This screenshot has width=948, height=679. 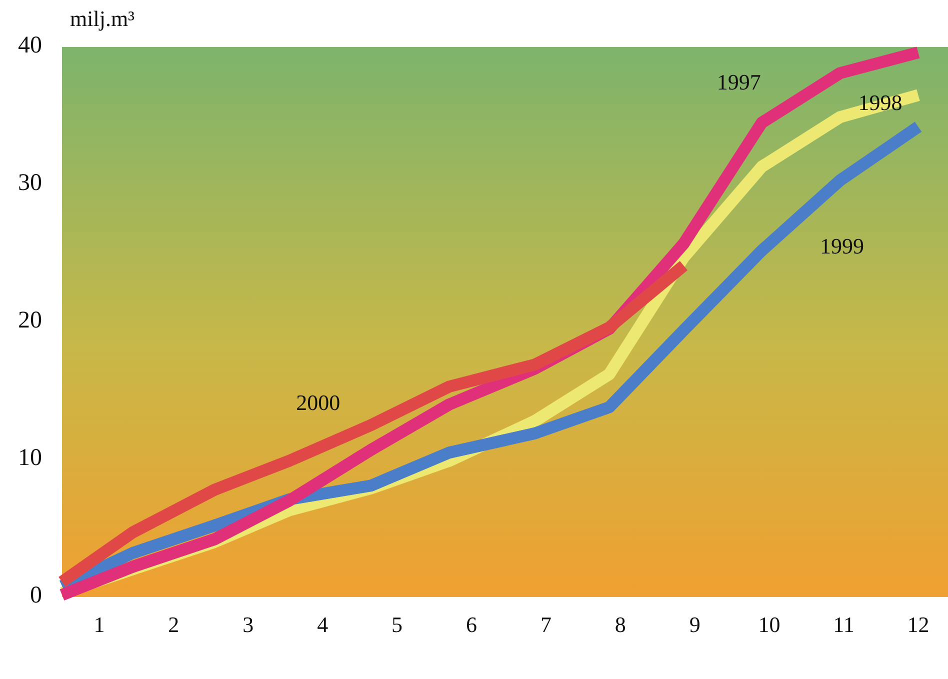 What do you see at coordinates (322, 625) in the screenshot?
I see `x-tick-label: 4` at bounding box center [322, 625].